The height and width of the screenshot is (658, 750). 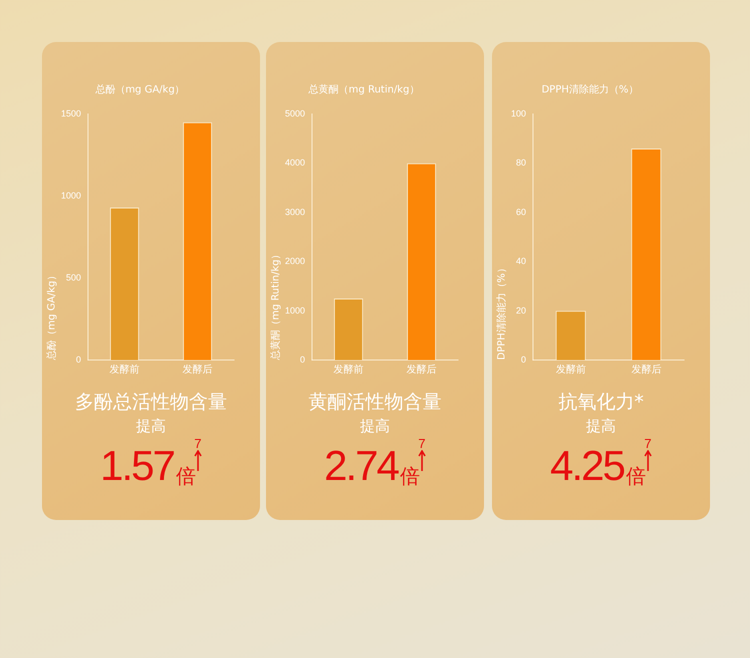 What do you see at coordinates (295, 163) in the screenshot?
I see `y-tick-label: 4000` at bounding box center [295, 163].